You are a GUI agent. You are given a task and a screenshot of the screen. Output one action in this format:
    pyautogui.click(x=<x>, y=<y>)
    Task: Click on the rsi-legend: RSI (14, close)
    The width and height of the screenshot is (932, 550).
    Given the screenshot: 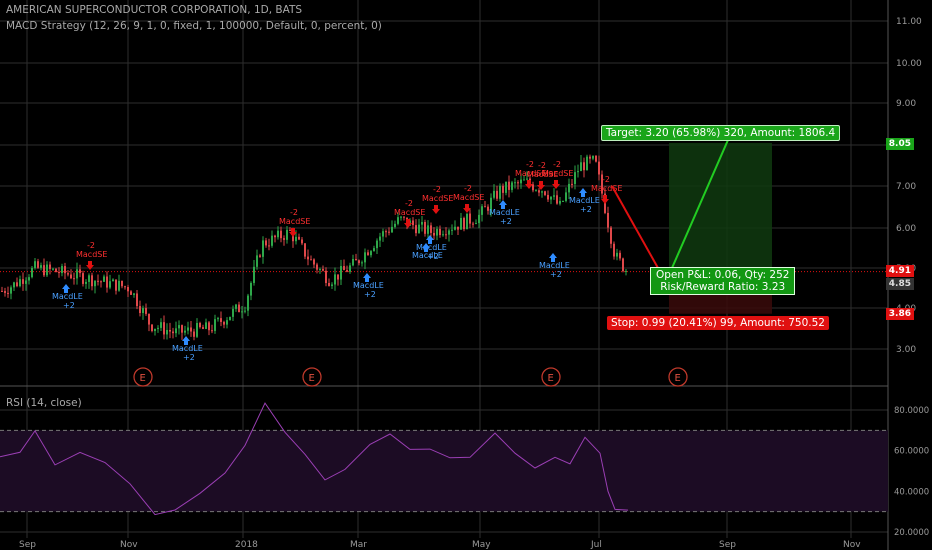 What is the action you would take?
    pyautogui.click(x=44, y=403)
    